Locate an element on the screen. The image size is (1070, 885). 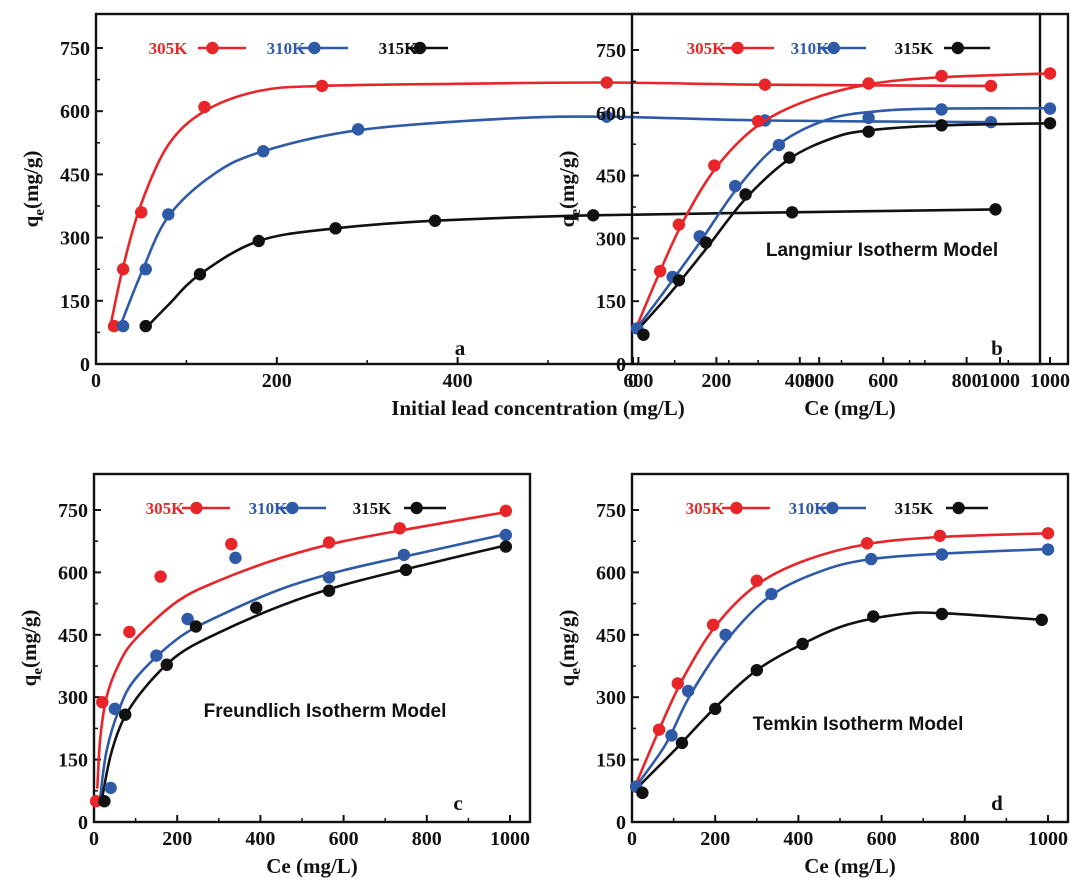
legend-marker-310K is located at coordinates (832, 508).